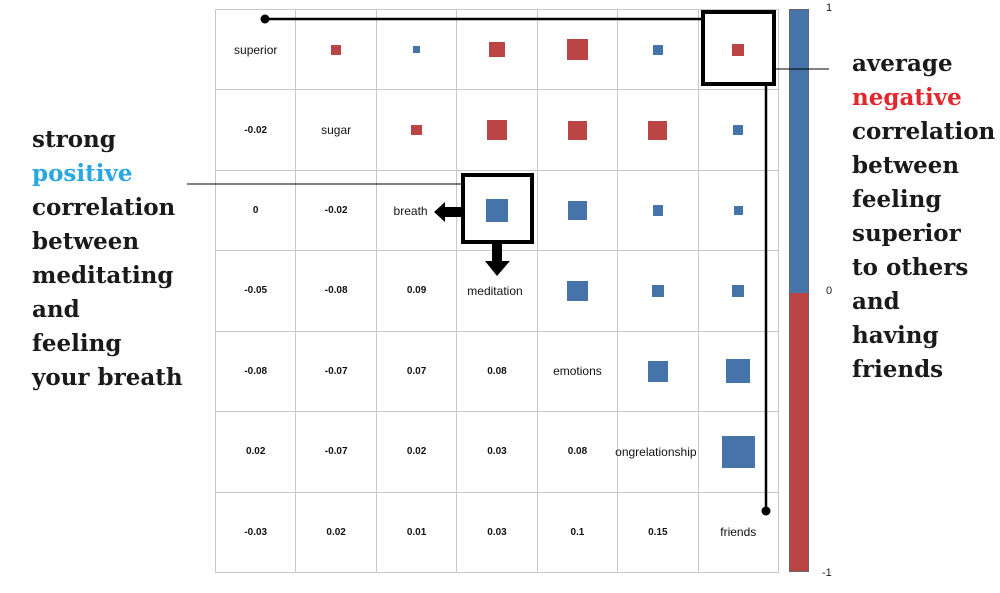 The width and height of the screenshot is (1000, 593). Describe the element at coordinates (578, 532) in the screenshot. I see `matrix-cell: 0.1` at that location.